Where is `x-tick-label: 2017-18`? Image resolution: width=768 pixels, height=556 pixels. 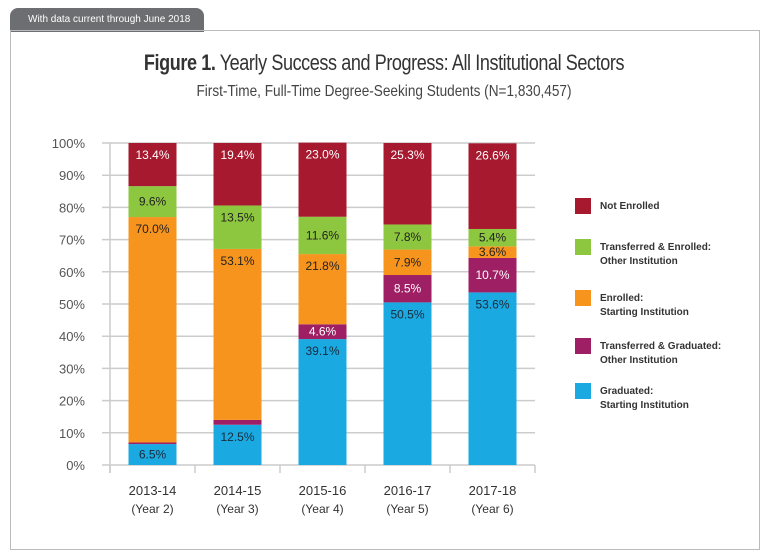 x-tick-label: 2017-18 is located at coordinates (493, 490).